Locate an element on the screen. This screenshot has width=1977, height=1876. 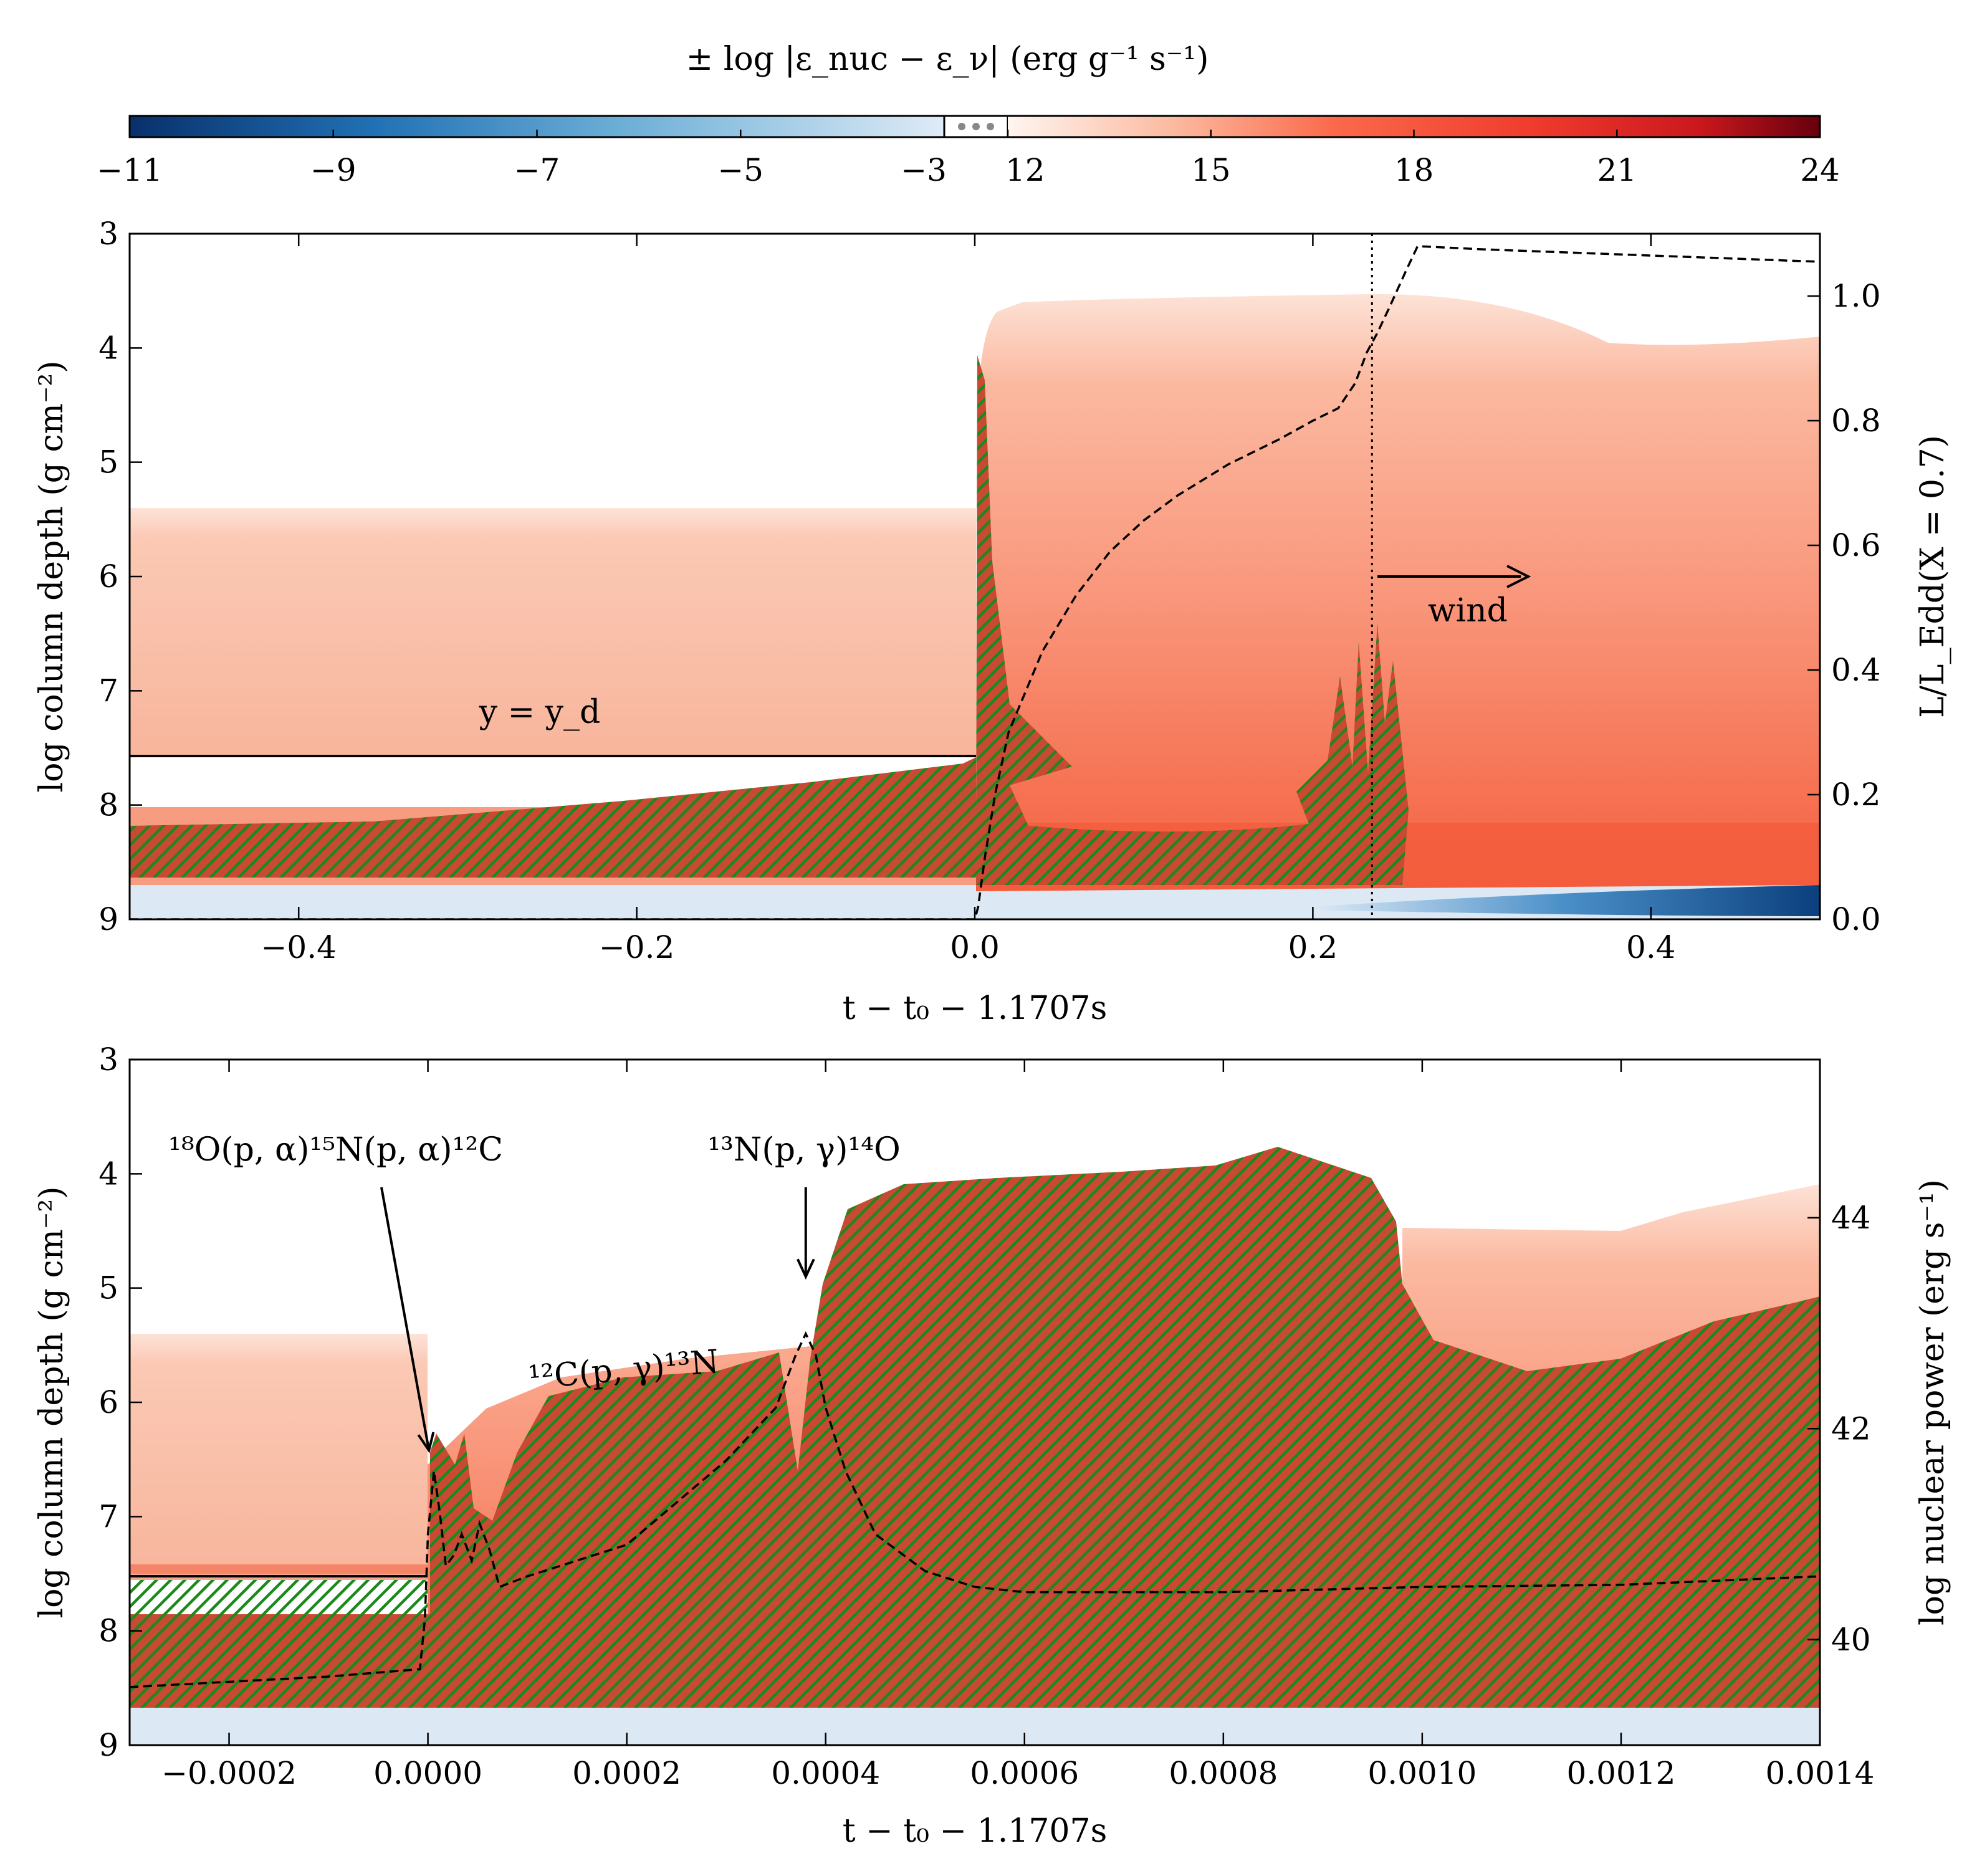
colorbar-frame is located at coordinates (974, 127).